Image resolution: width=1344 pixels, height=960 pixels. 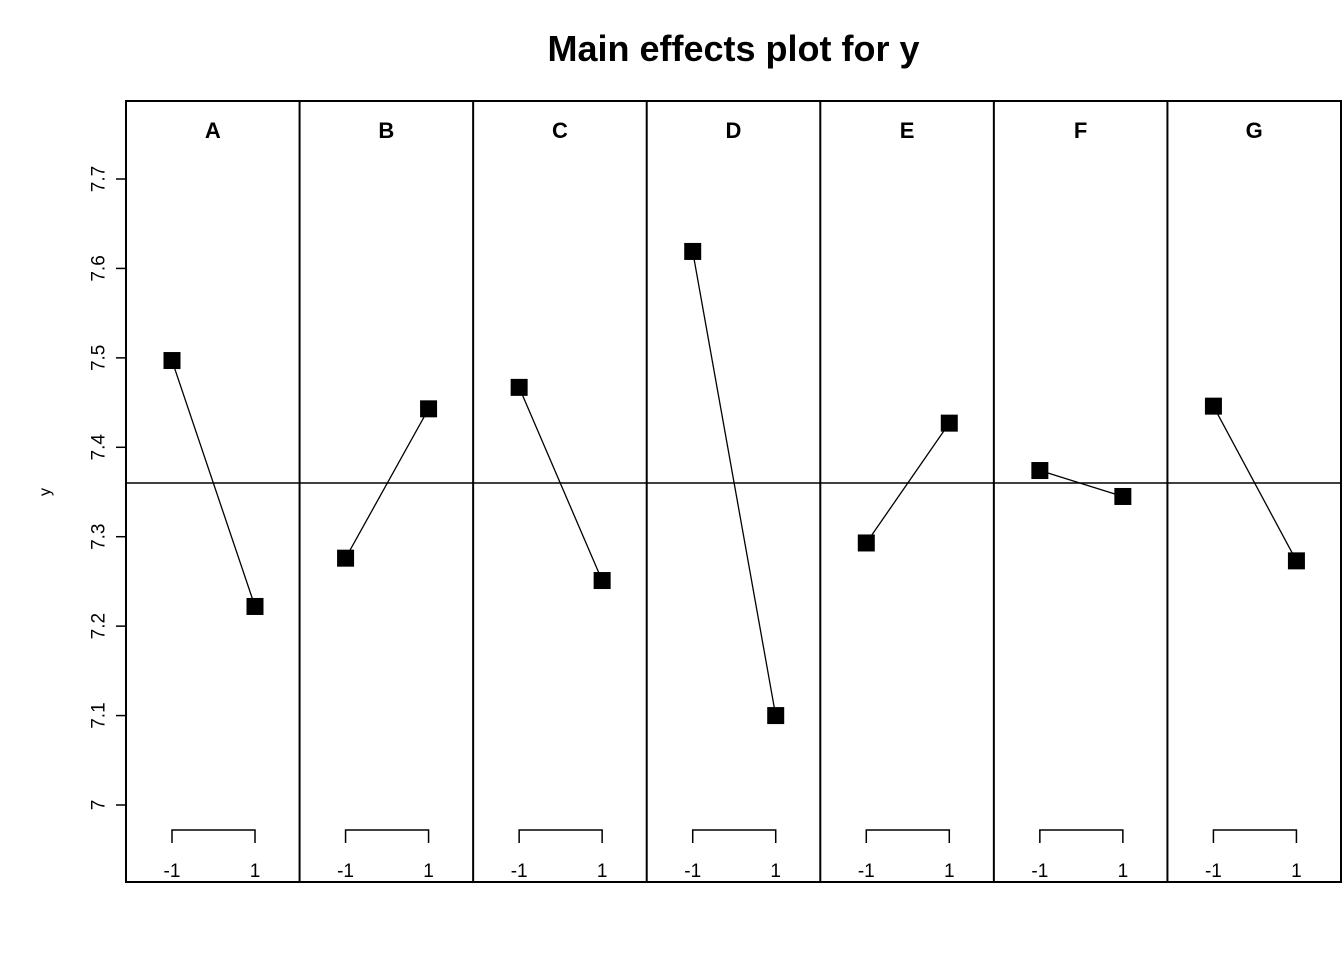 I want to click on point-e-high, so click(x=949, y=423).